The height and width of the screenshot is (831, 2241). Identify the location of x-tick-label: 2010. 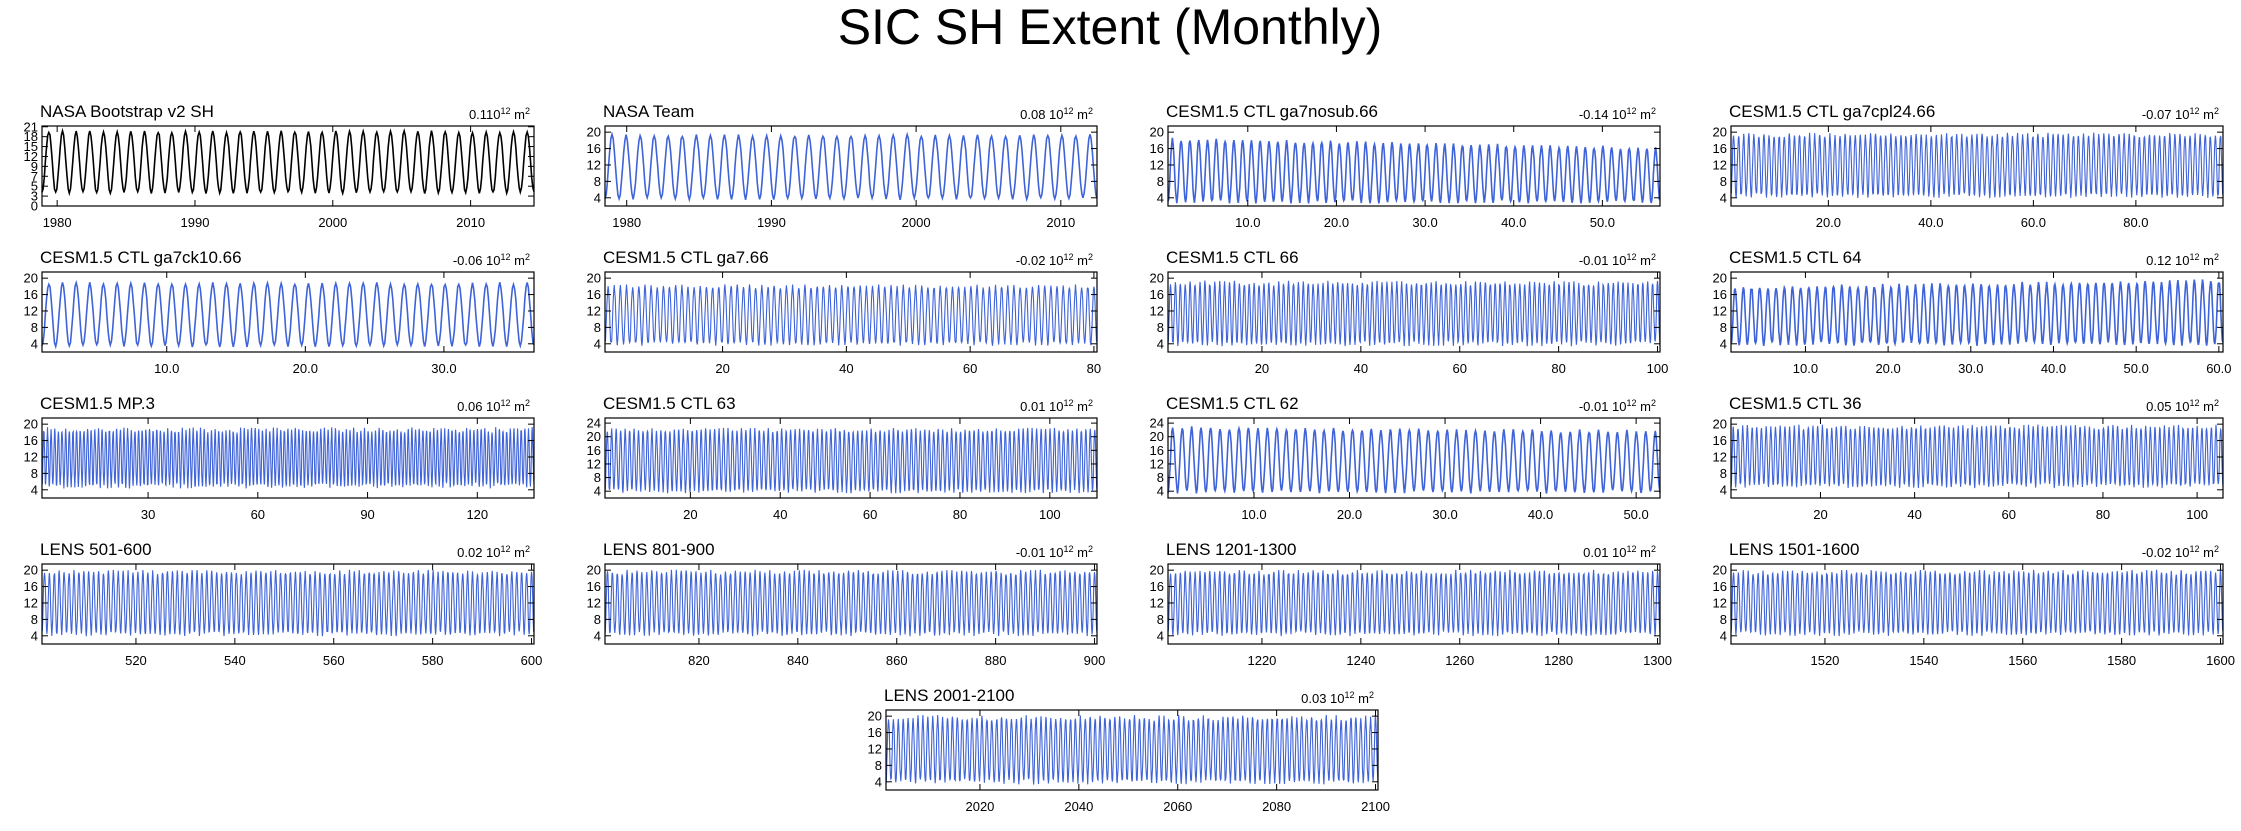
(470, 222).